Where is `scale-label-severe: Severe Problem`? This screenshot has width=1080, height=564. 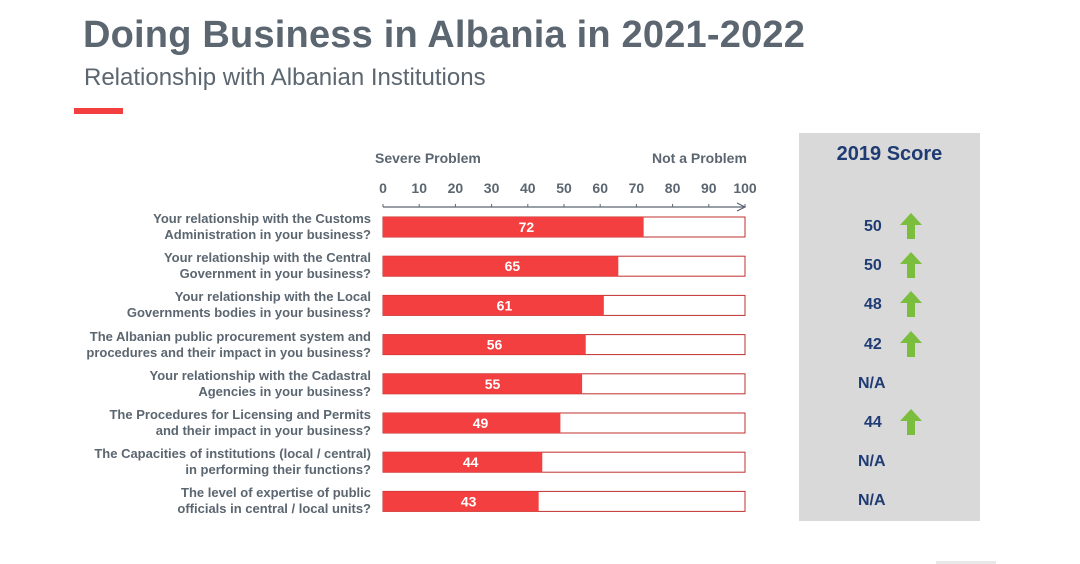 scale-label-severe: Severe Problem is located at coordinates (428, 158).